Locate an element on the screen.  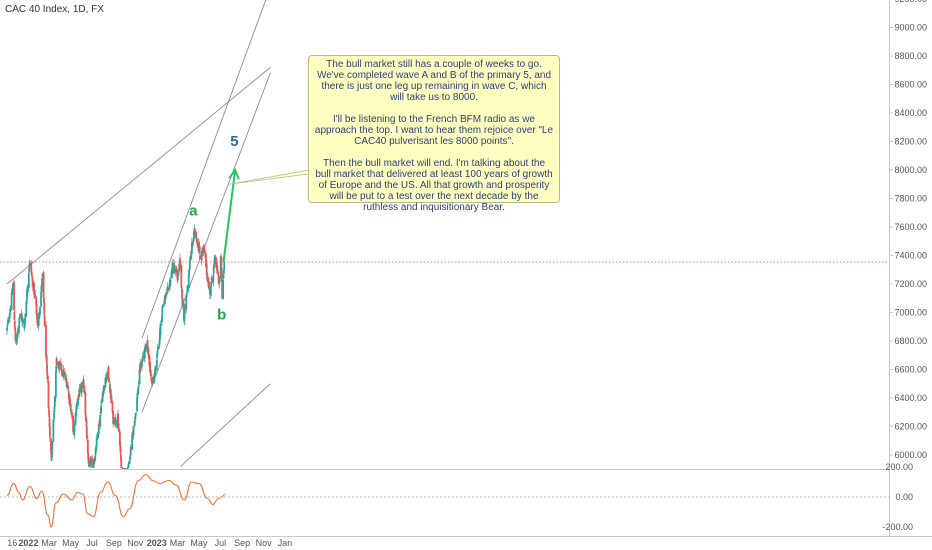
y-tick-label: 7600.00 is located at coordinates (910, 227).